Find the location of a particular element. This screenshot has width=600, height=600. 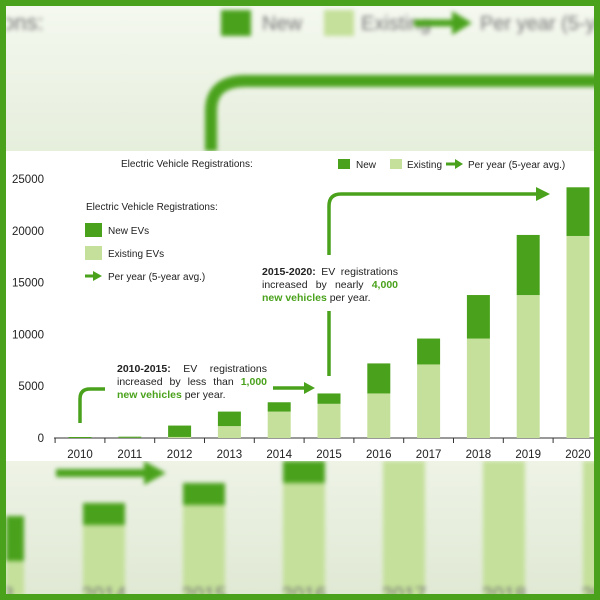

y-tick-label-5000: 5000 is located at coordinates (31, 387).